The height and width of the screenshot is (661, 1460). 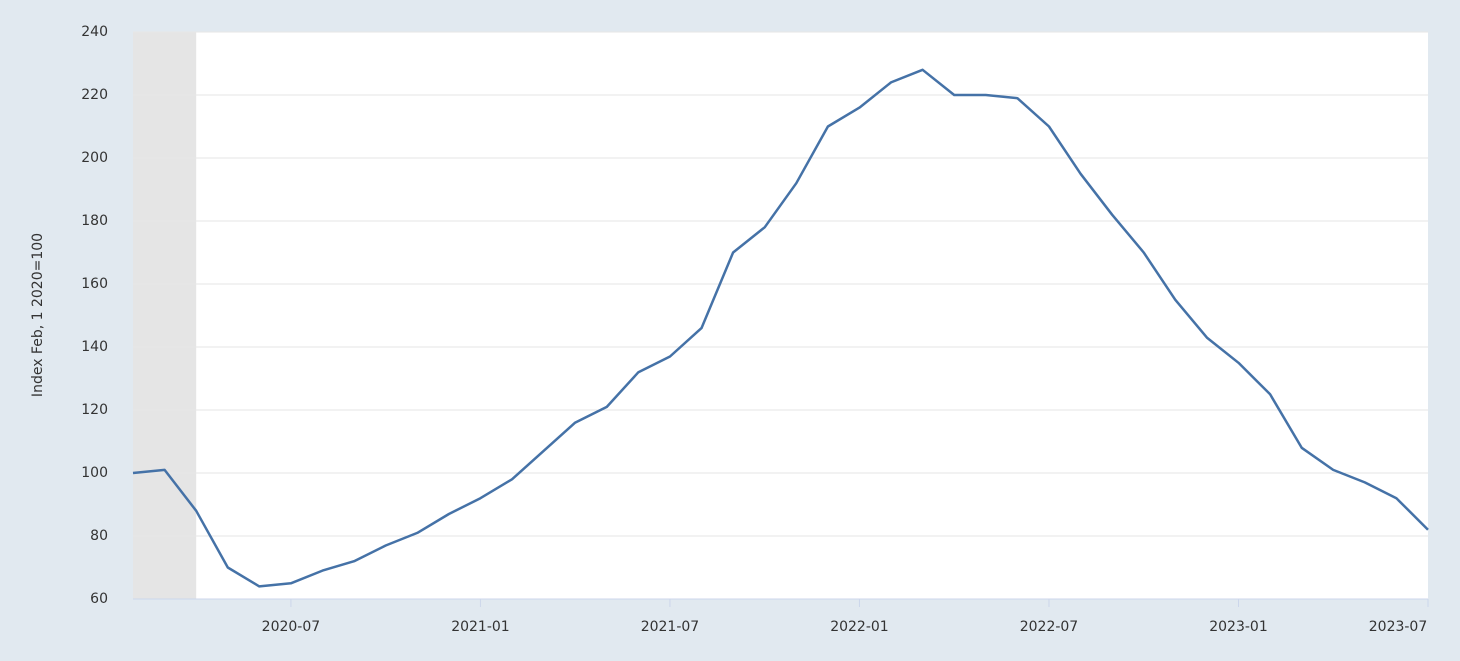 I want to click on y-tick-label: 100, so click(x=94, y=473).